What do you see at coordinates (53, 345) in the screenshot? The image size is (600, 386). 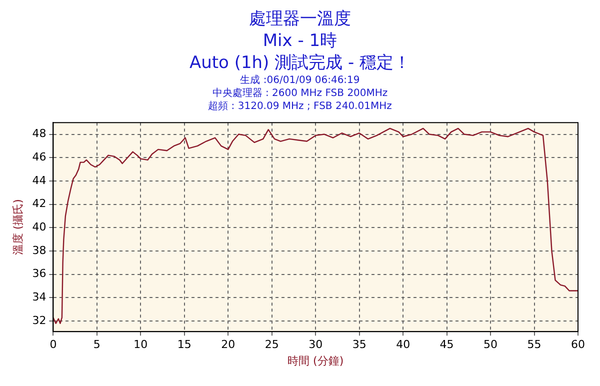 I see `x-tick-label: 0` at bounding box center [53, 345].